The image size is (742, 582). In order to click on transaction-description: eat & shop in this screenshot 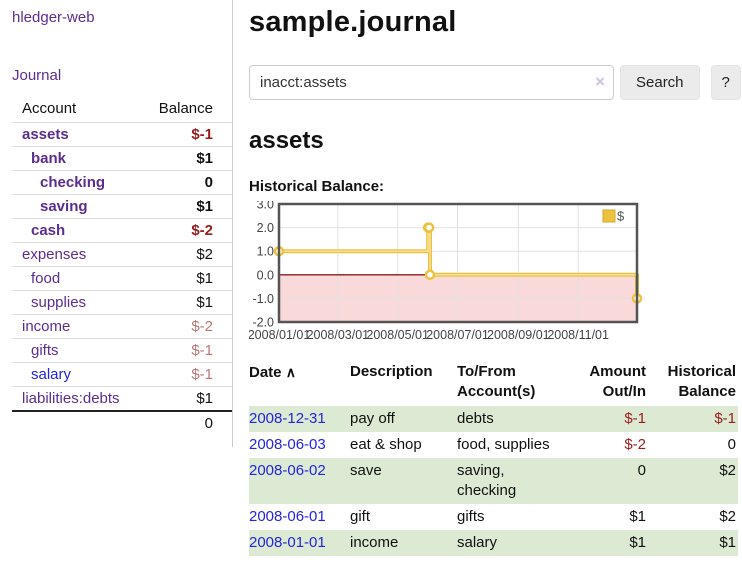, I will do `click(386, 444)`.